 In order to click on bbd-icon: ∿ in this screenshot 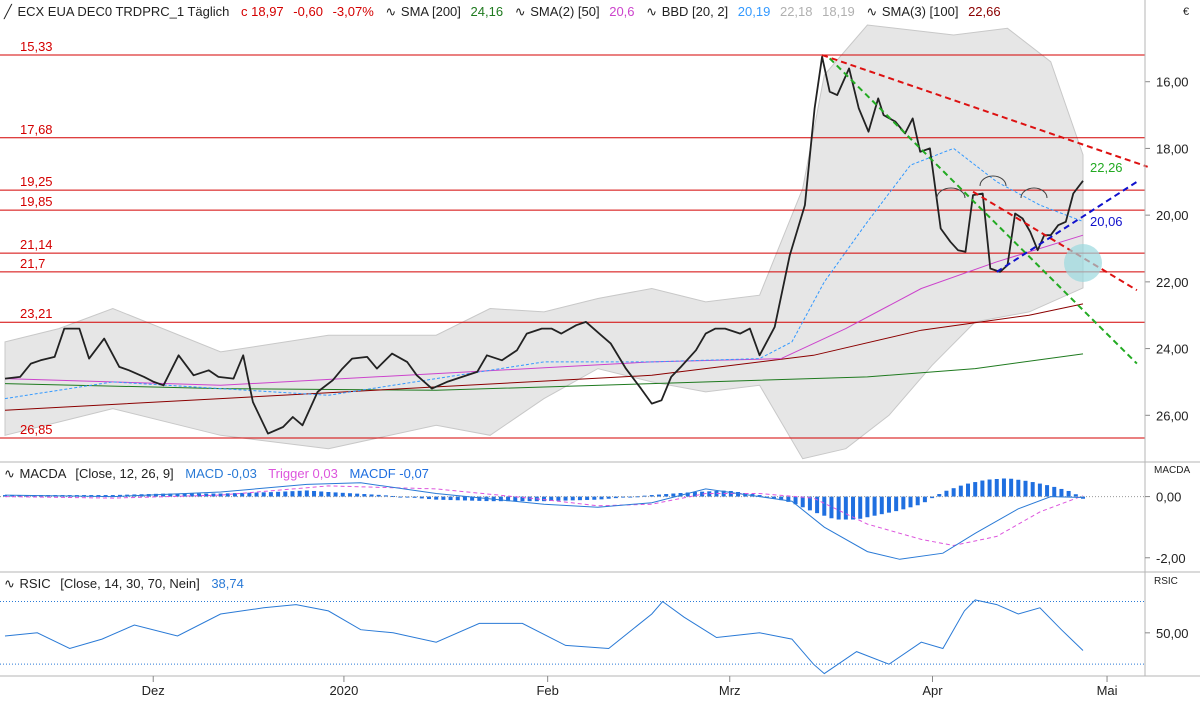, I will do `click(651, 11)`.